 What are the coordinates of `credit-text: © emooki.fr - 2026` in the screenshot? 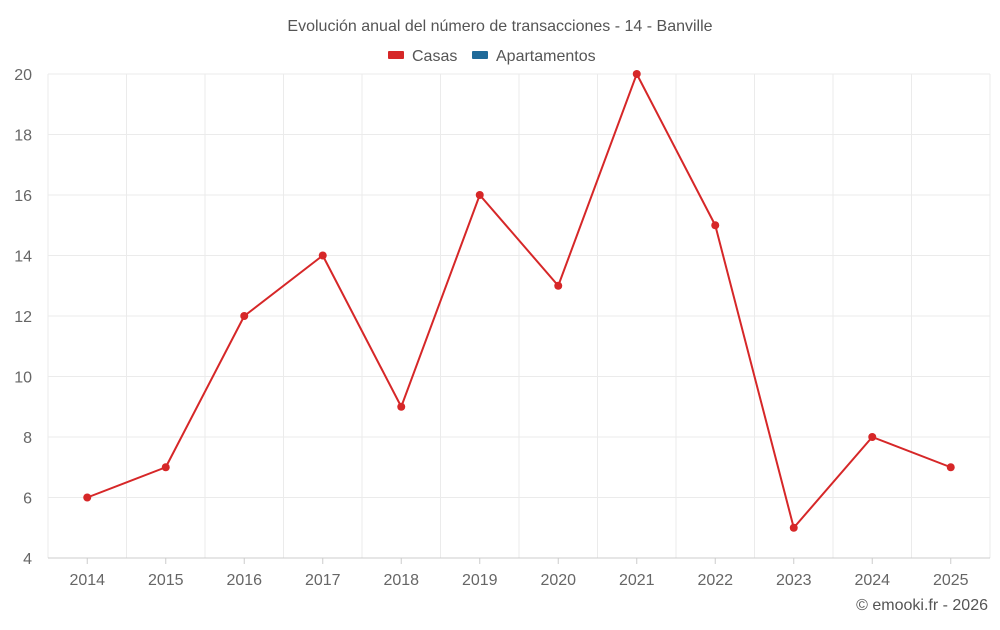 It's located at (922, 605).